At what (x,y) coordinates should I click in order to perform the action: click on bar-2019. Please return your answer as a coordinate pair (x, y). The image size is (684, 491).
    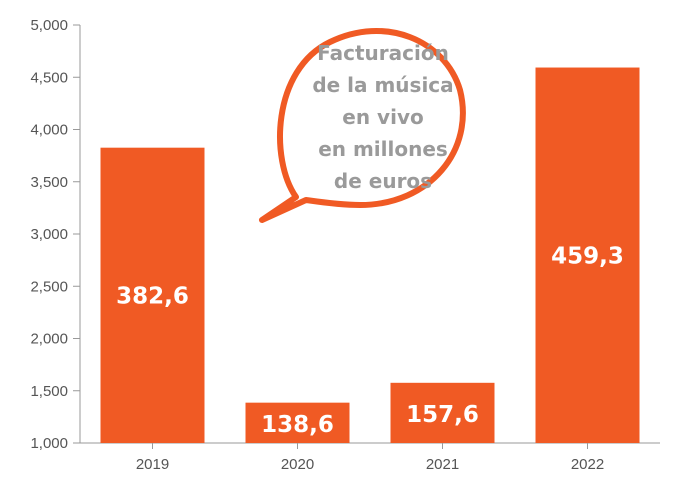
    Looking at the image, I should click on (152, 295).